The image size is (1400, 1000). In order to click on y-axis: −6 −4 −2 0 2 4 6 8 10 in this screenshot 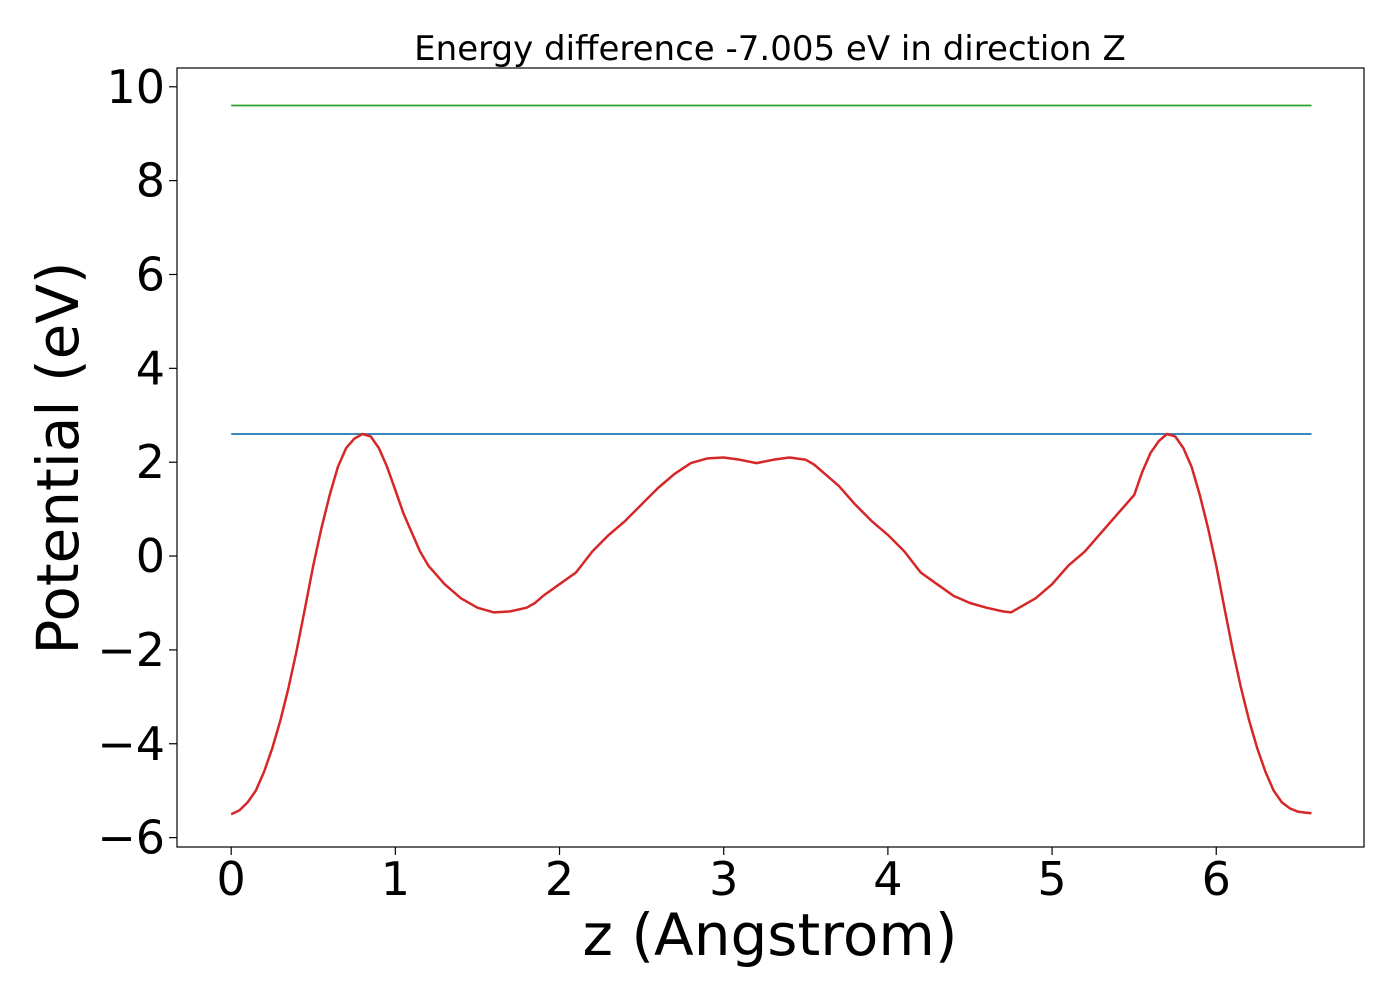, I will do `click(137, 462)`.